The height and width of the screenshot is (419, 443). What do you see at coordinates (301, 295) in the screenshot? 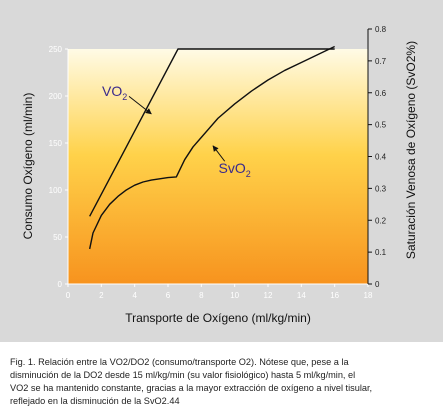
I see `x-tick-label: 14` at bounding box center [301, 295].